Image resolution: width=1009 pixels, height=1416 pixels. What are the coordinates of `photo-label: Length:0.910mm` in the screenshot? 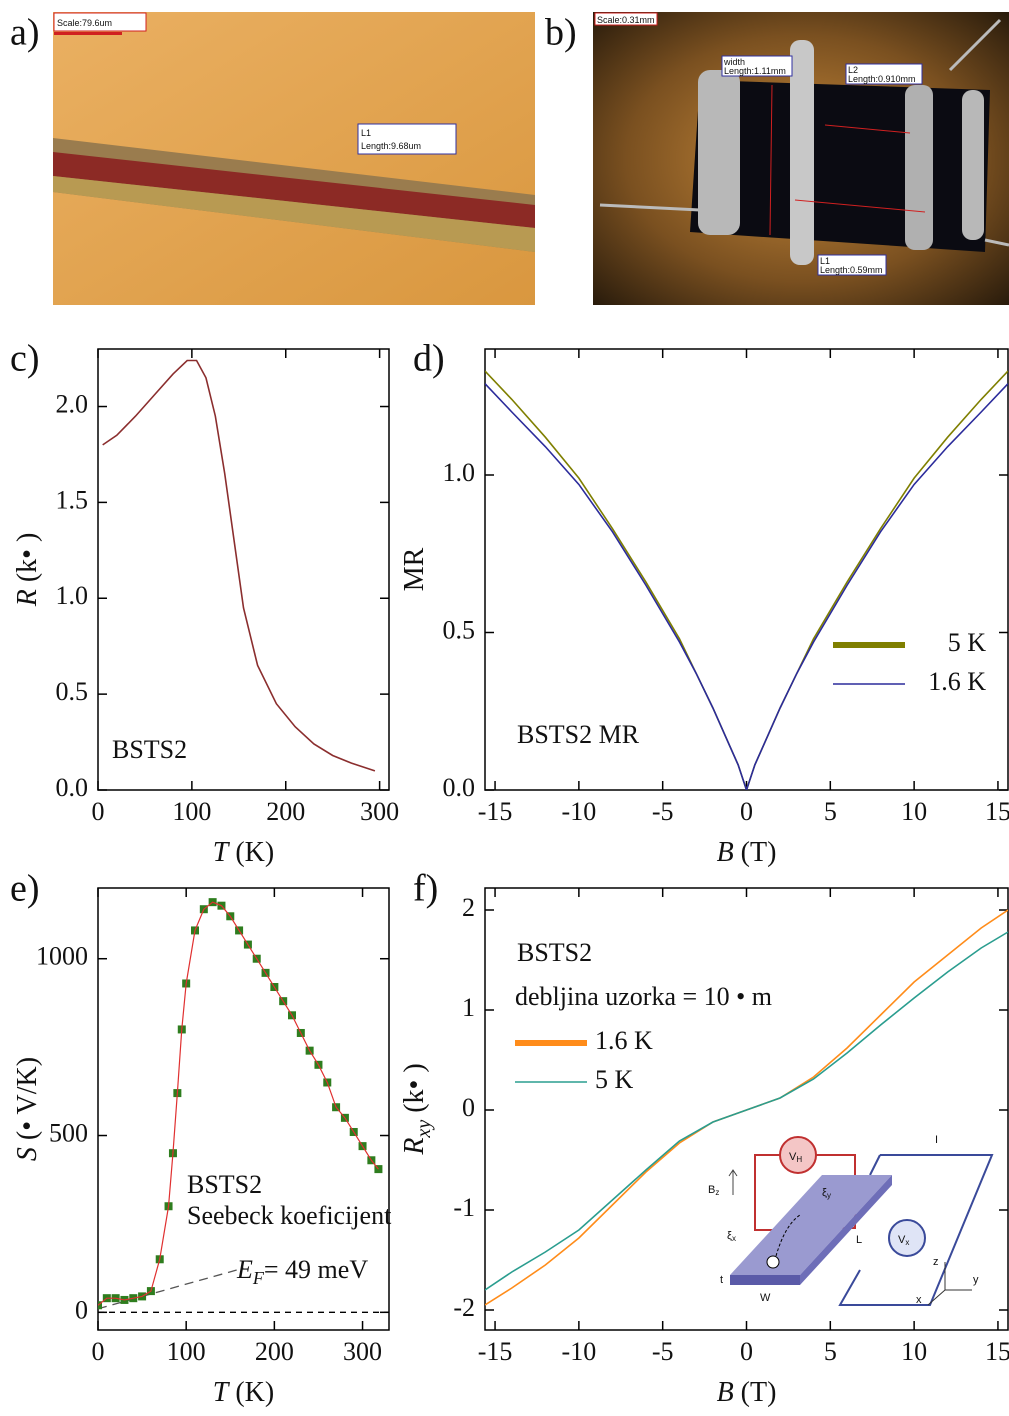 It's located at (882, 79).